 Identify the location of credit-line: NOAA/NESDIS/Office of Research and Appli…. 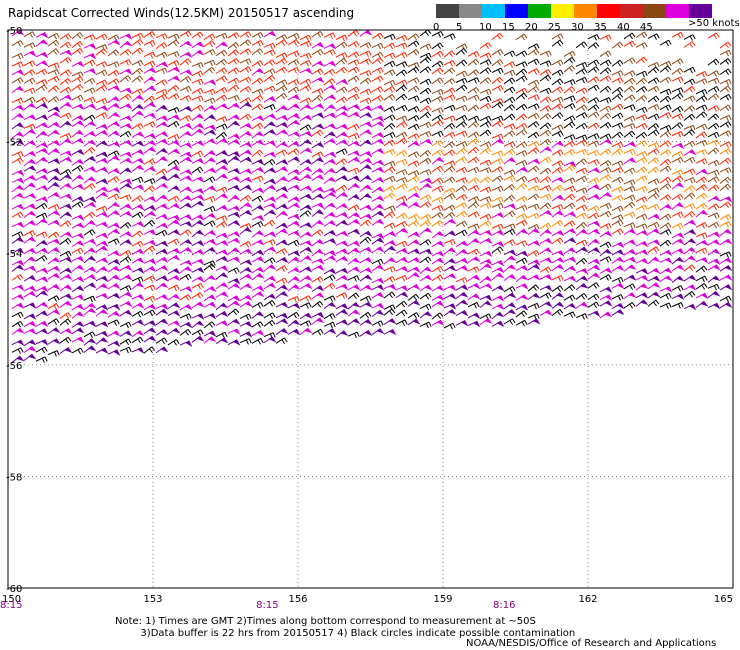
(591, 643).